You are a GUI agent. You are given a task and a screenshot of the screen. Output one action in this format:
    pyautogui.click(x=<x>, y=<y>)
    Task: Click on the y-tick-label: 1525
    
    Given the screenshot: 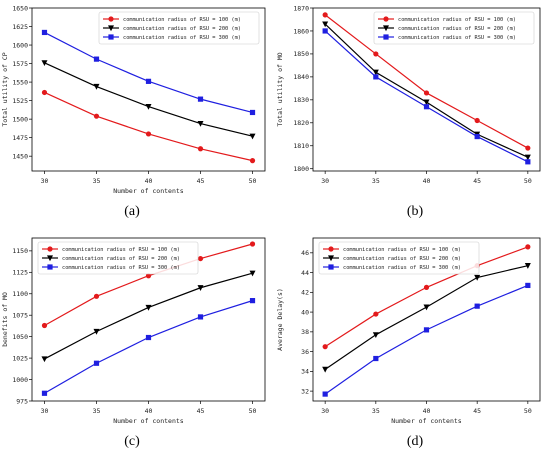 What is the action you would take?
    pyautogui.click(x=20, y=101)
    